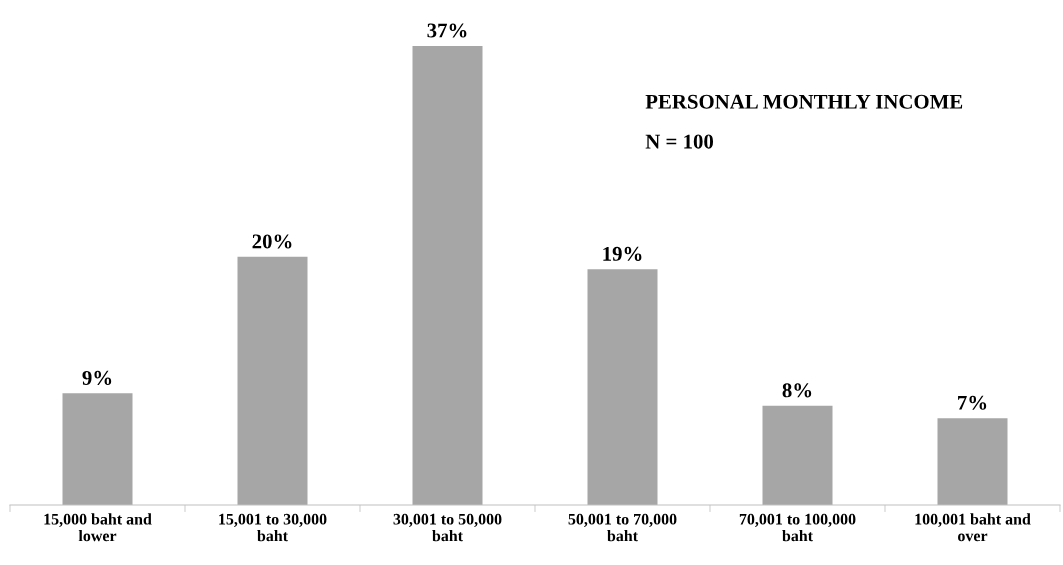 The image size is (1063, 565). I want to click on x-tick-label: 50,001 to 70,000 baht, so click(622, 527).